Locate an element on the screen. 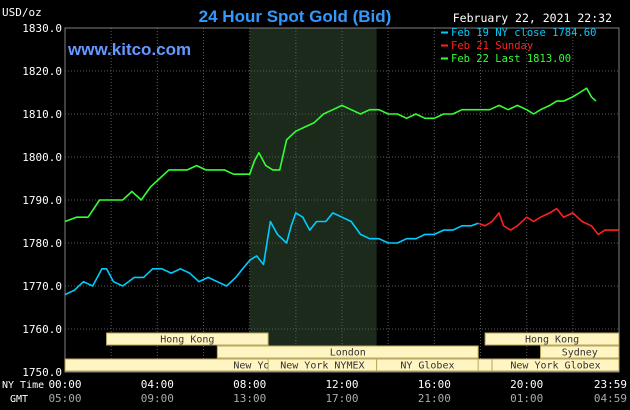 The height and width of the screenshot is (410, 630). legend-entry-2: Feb 22 Last 1813.00 is located at coordinates (511, 59).